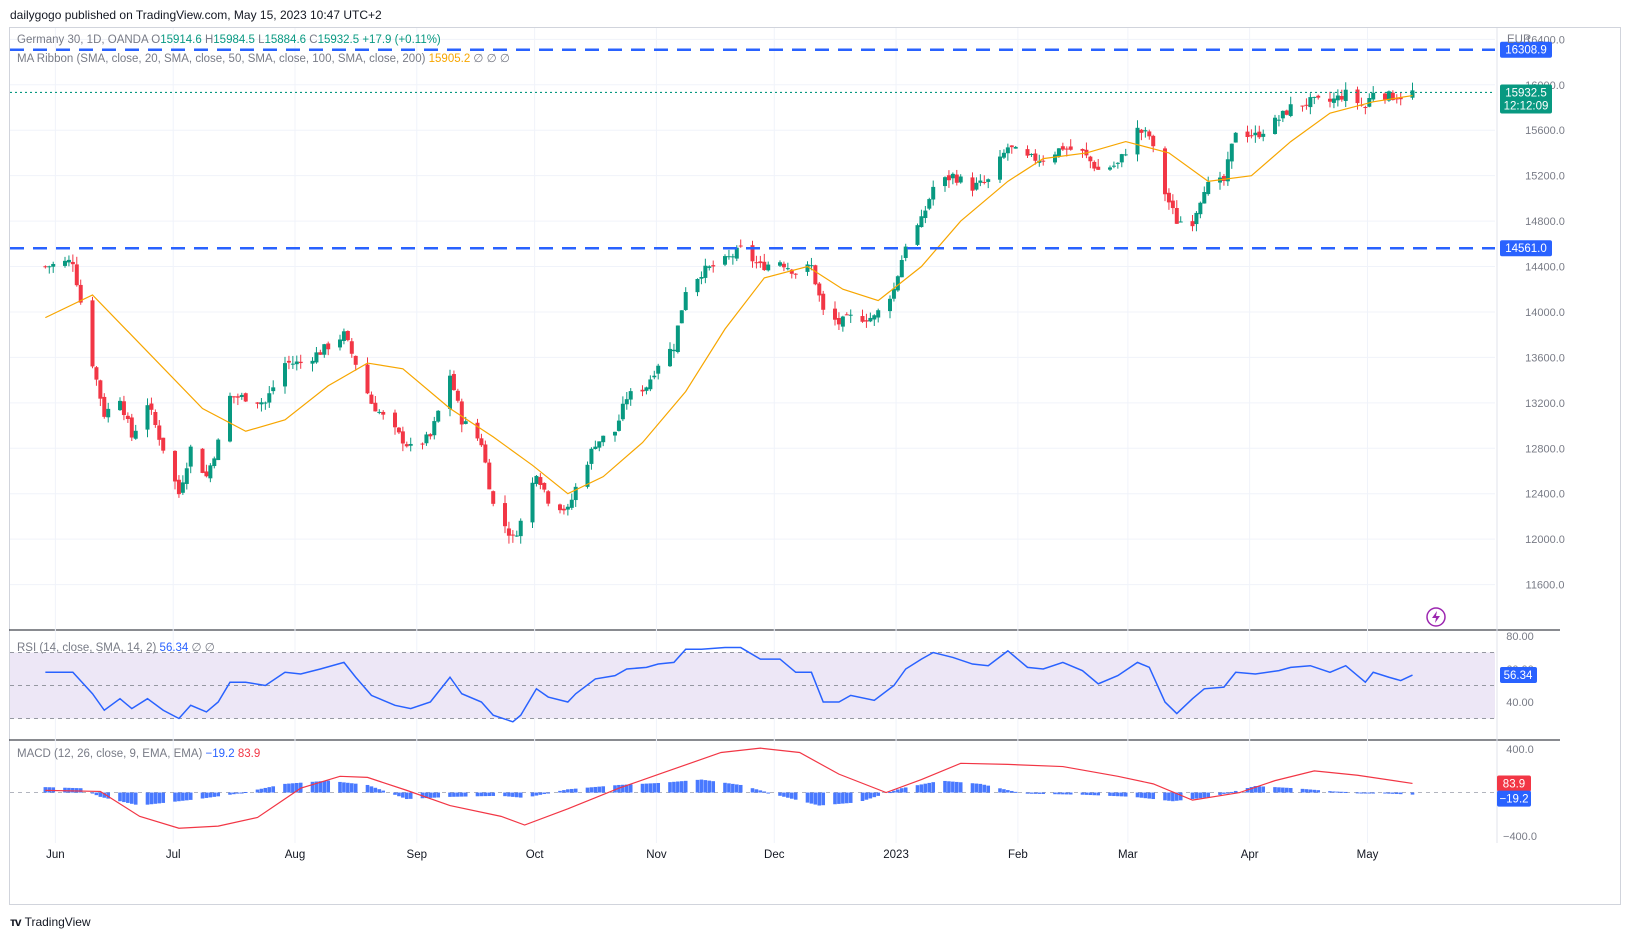  Describe the element at coordinates (50, 922) in the screenshot. I see `footer: ᴛᴠ TradingView` at that location.